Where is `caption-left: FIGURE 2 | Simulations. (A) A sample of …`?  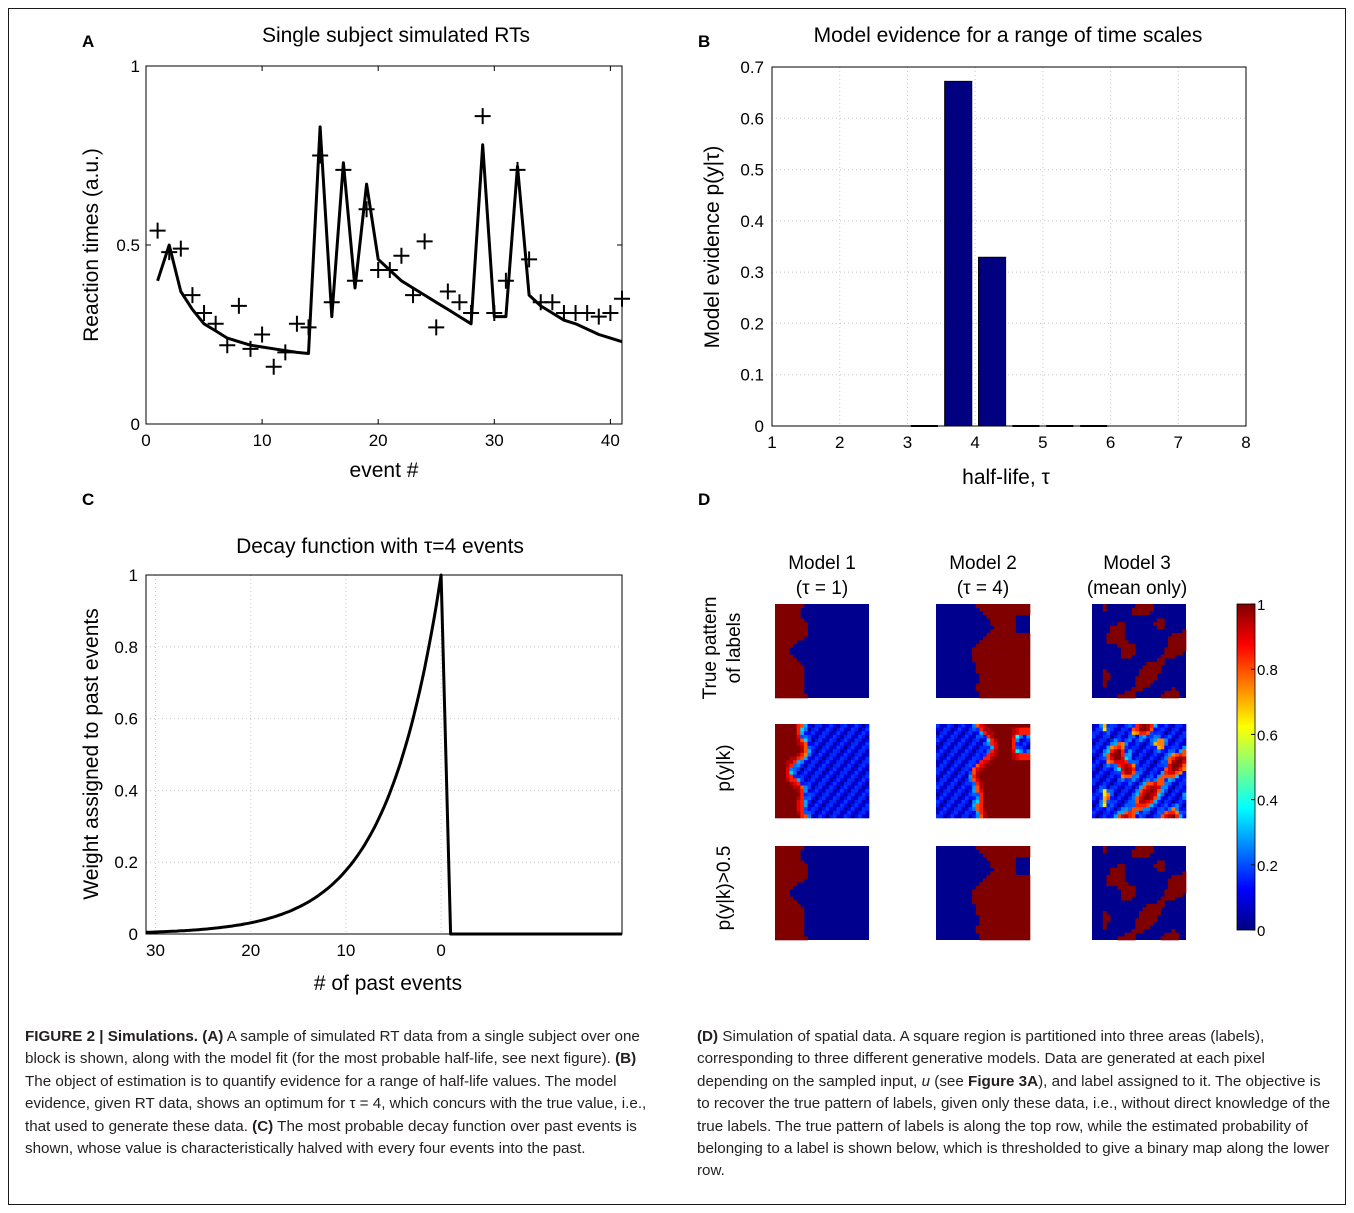 caption-left: FIGURE 2 | Simulations. (A) A sample of … is located at coordinates (345, 1093).